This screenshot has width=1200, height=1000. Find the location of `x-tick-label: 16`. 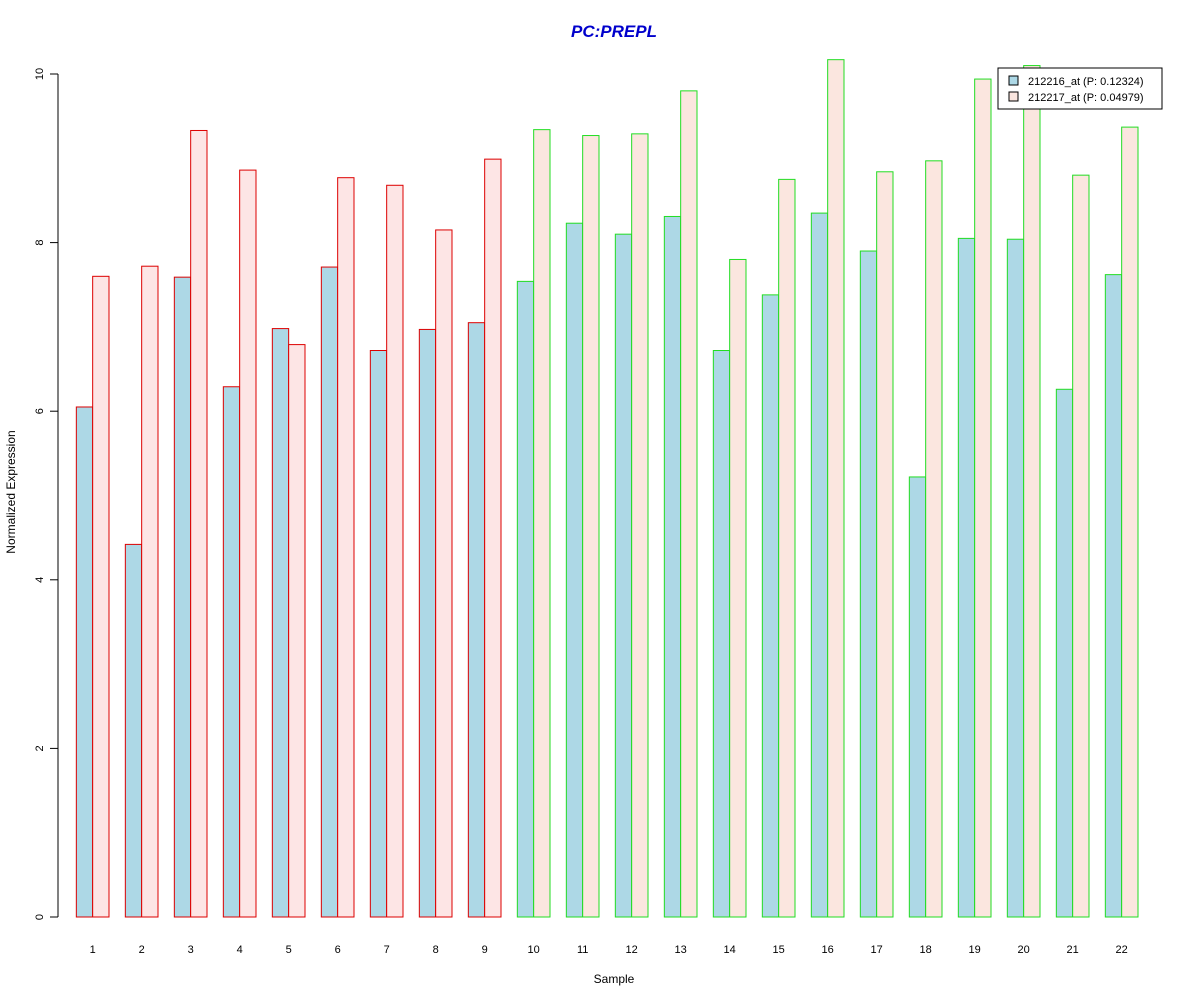

x-tick-label: 16 is located at coordinates (828, 950).